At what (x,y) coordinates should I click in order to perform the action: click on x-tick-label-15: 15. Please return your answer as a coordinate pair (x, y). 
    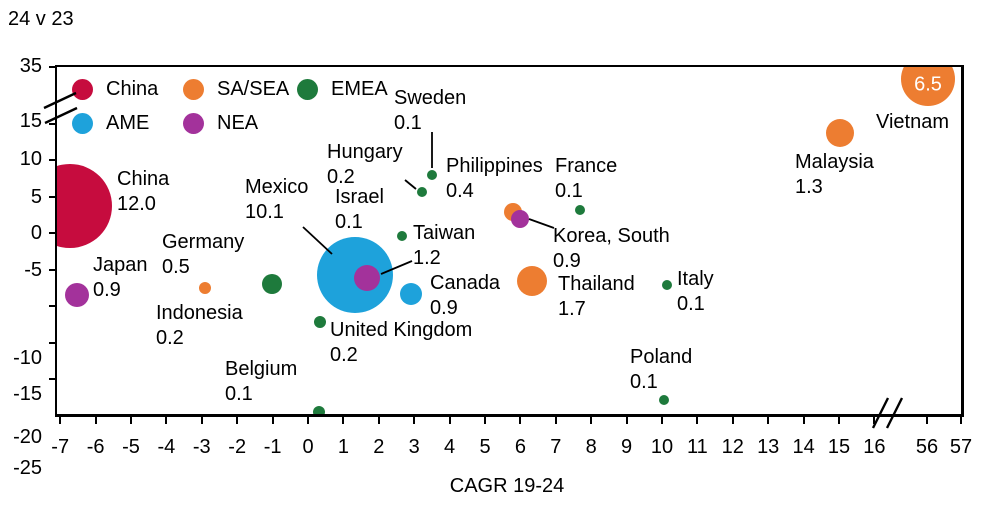
    Looking at the image, I should click on (839, 447).